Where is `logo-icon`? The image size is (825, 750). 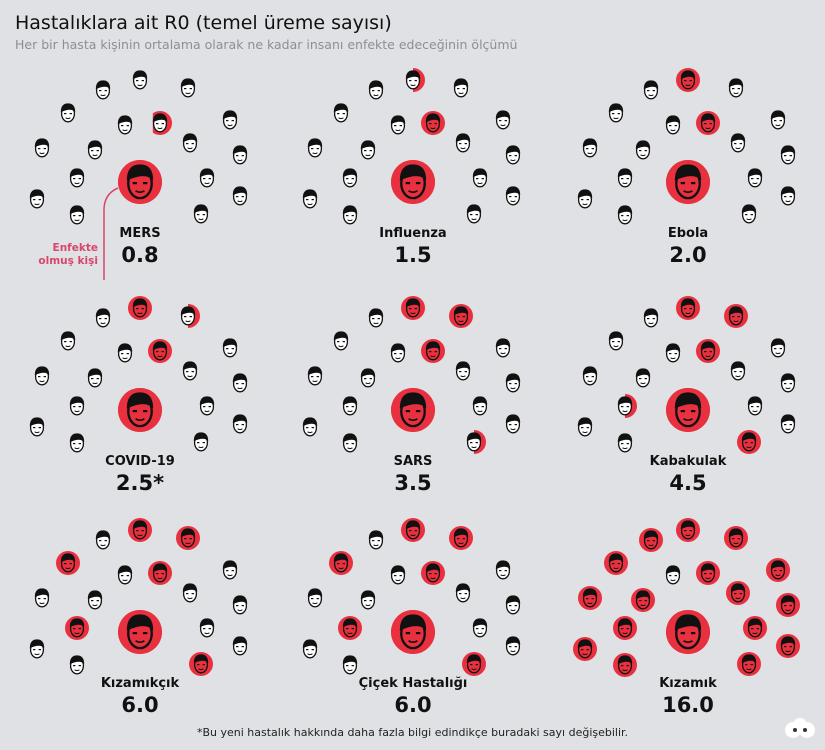 logo-icon is located at coordinates (800, 728).